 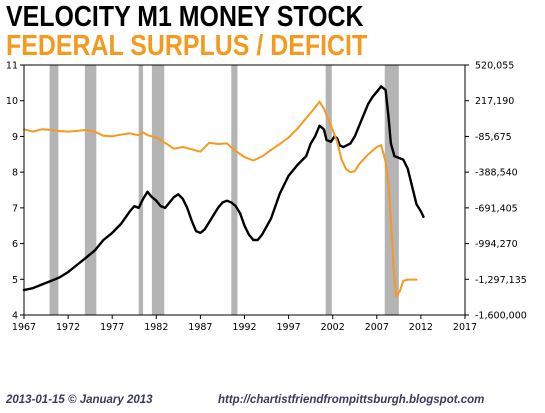 What do you see at coordinates (15, 316) in the screenshot?
I see `y-left-tick-label-4: 4` at bounding box center [15, 316].